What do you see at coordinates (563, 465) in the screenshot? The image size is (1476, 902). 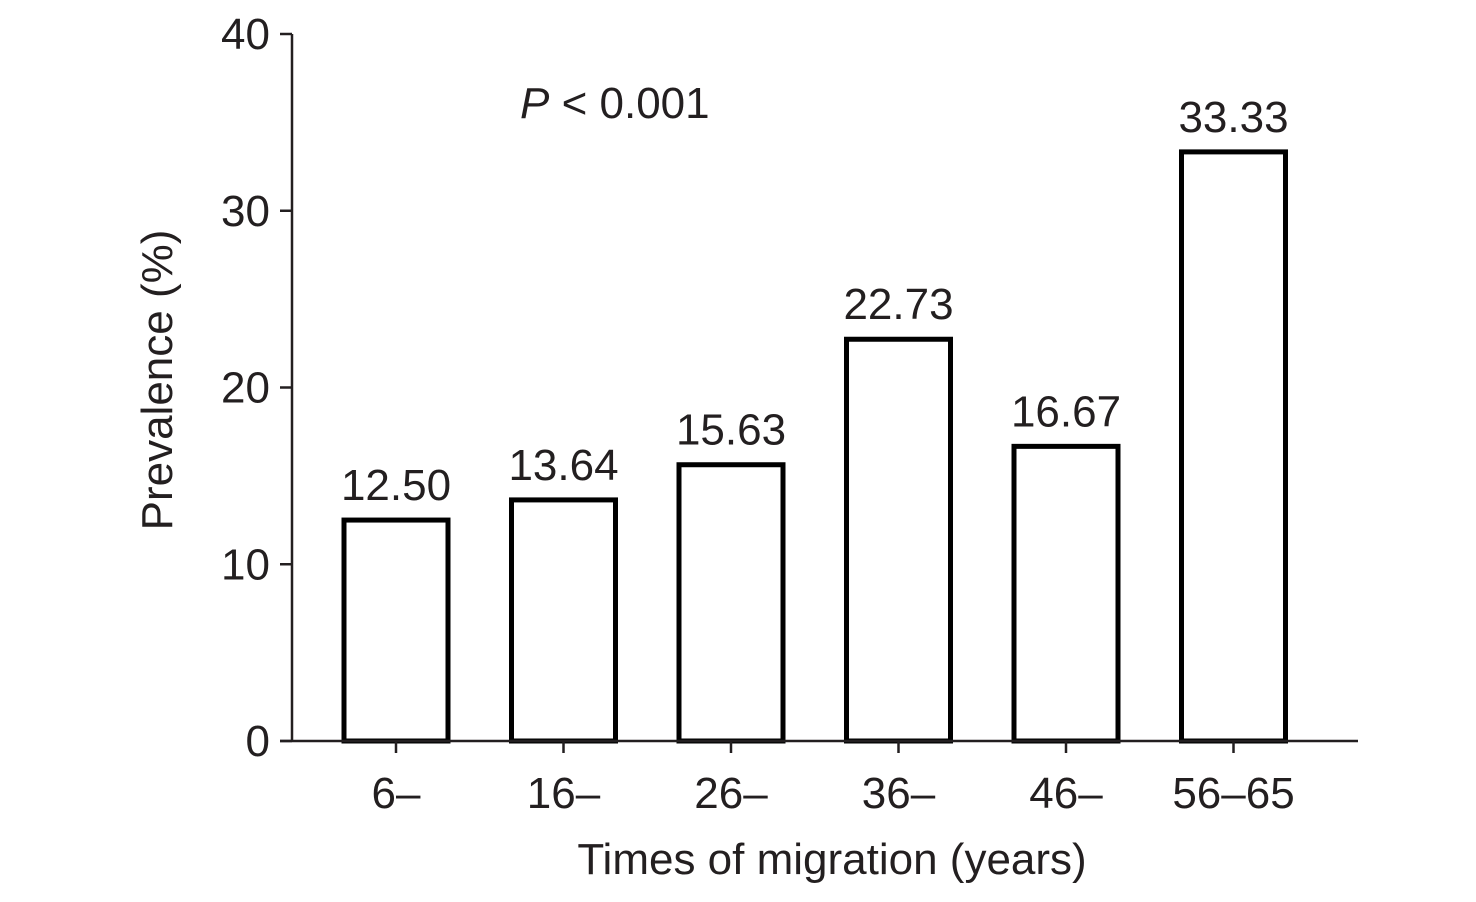 I see `bar-value-label: 13.64` at bounding box center [563, 465].